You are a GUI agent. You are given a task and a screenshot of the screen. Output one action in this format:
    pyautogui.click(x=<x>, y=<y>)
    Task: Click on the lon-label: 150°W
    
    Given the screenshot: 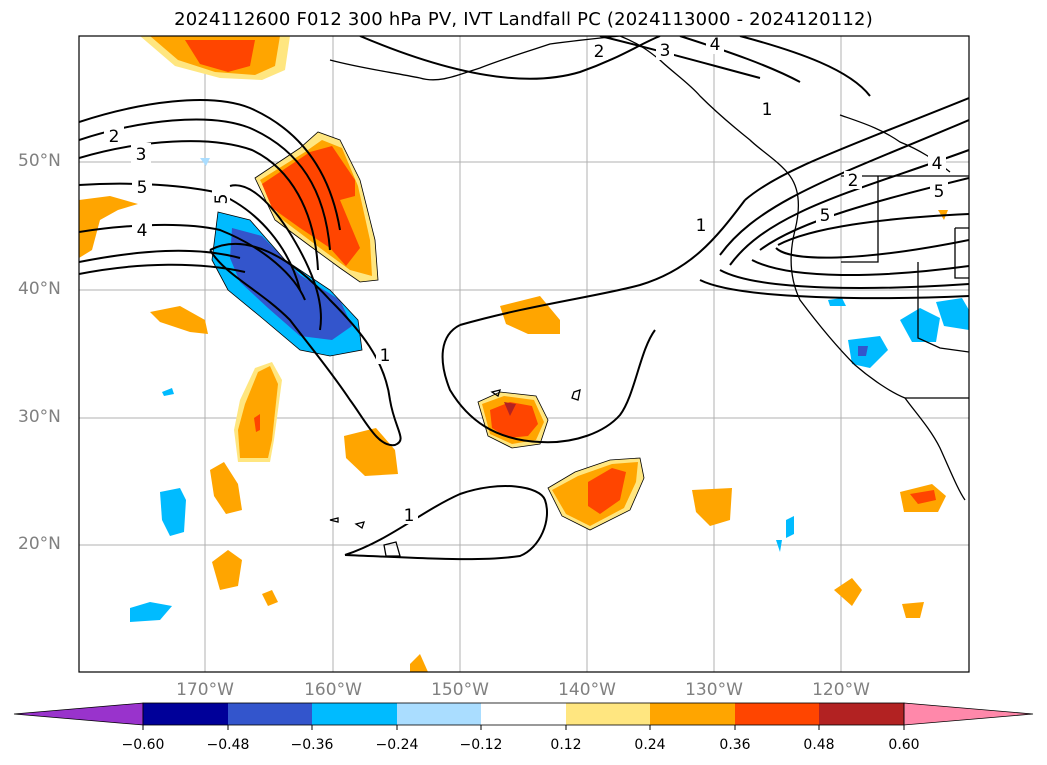 What is the action you would take?
    pyautogui.click(x=460, y=690)
    